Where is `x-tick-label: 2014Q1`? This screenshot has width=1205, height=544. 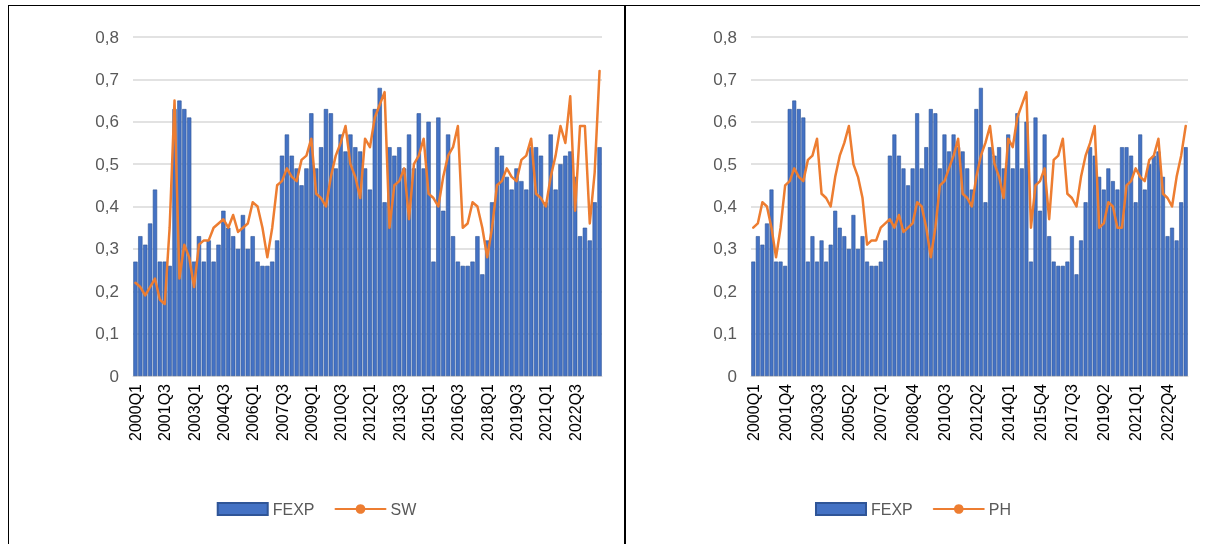
x-tick-label: 2014Q1 is located at coordinates (1008, 412).